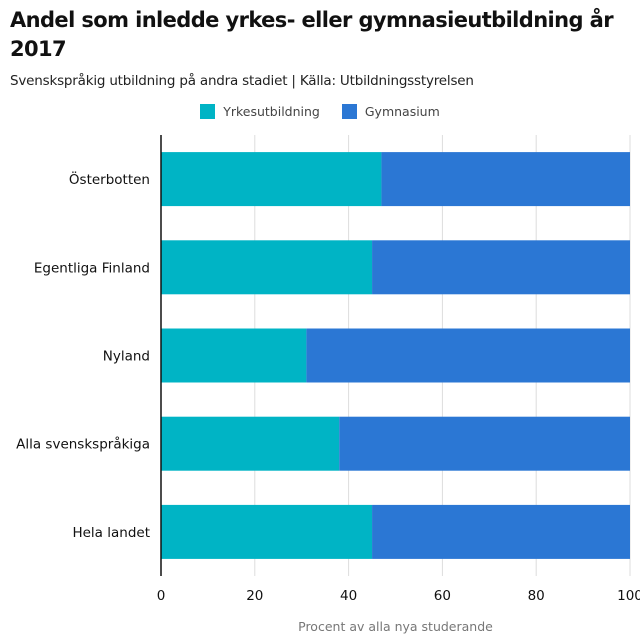  Describe the element at coordinates (161, 596) in the screenshot. I see `x-tick-label-0: 0` at that location.